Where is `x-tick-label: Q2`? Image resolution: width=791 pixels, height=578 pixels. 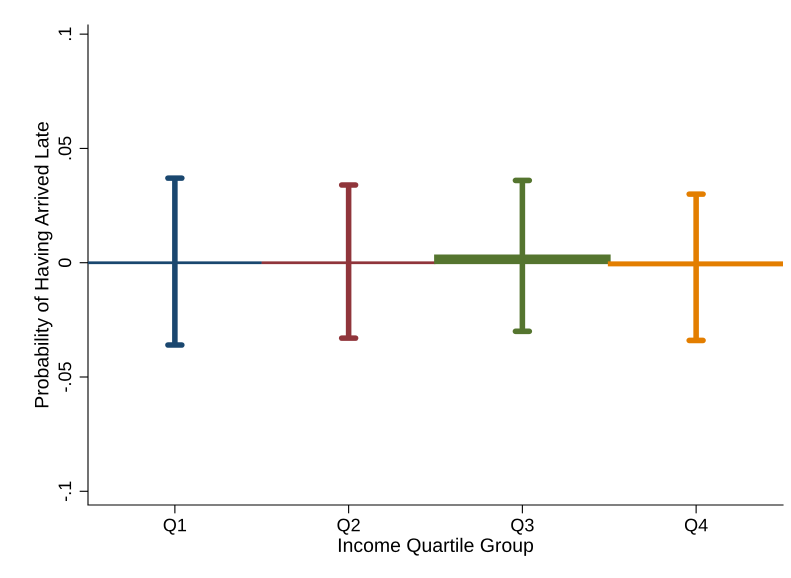
x-tick-label: Q2 is located at coordinates (348, 526).